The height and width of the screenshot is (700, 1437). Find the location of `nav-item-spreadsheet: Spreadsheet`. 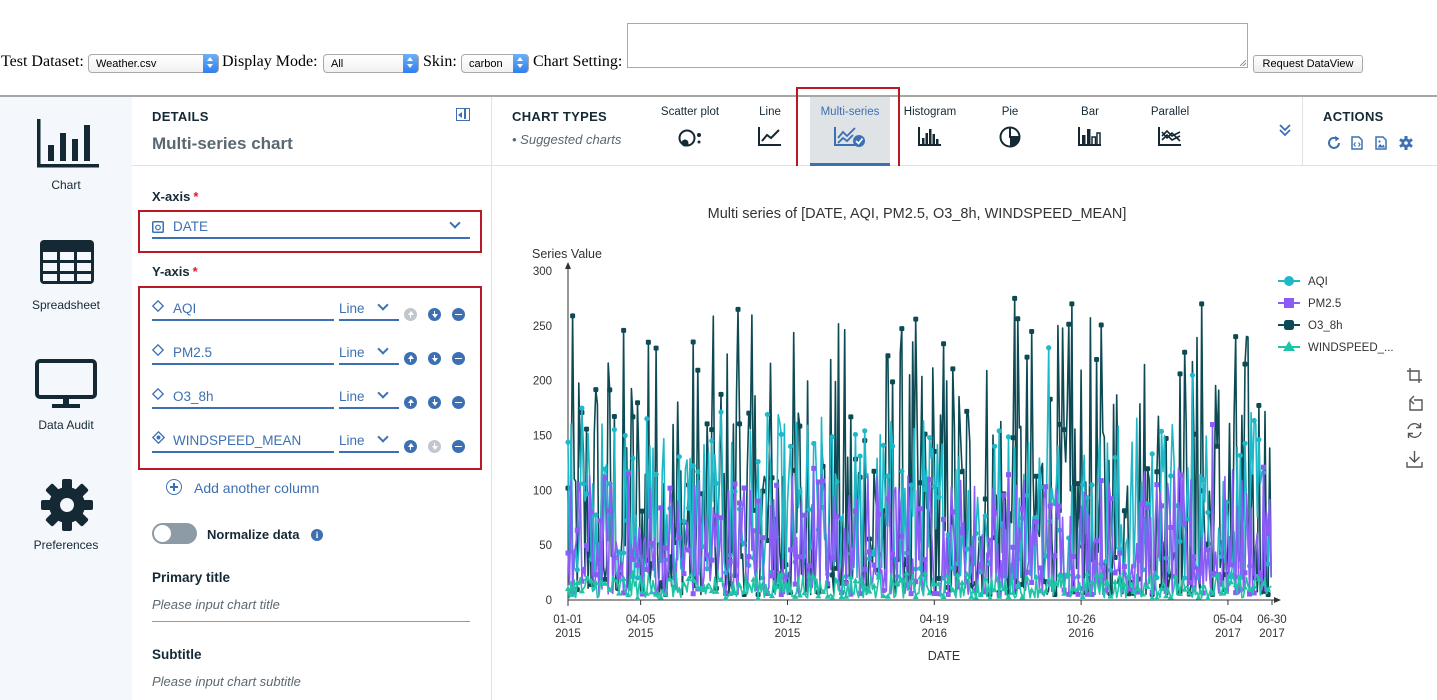

nav-item-spreadsheet: Spreadsheet is located at coordinates (66, 280).